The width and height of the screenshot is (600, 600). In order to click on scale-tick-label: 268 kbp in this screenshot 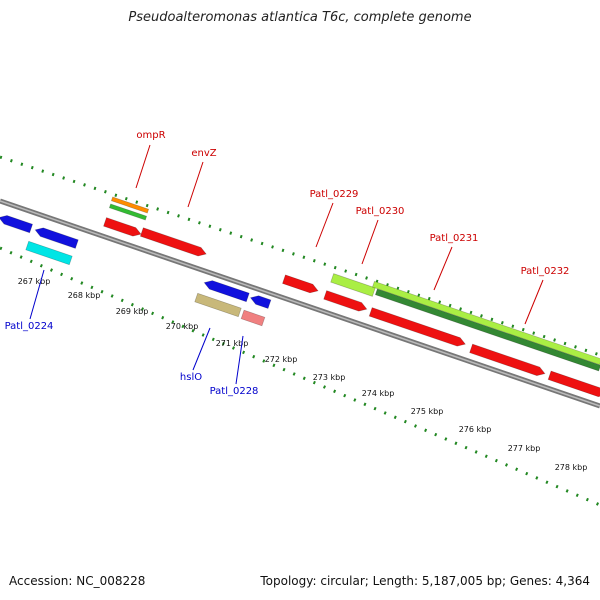, I will do `click(84, 295)`.